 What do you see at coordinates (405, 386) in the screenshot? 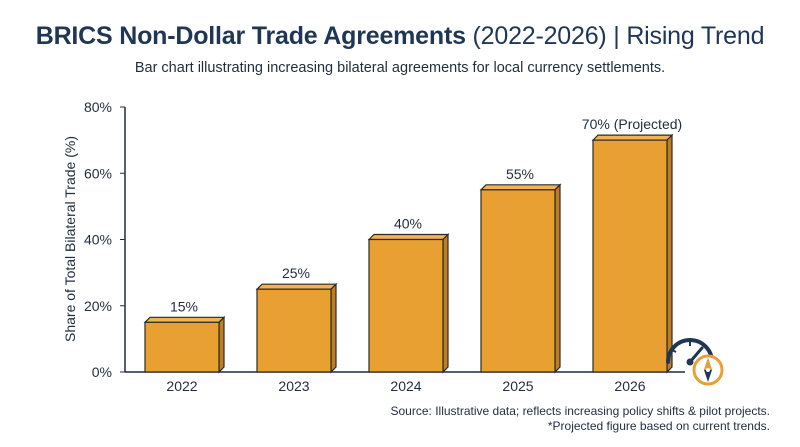
I see `x-tick-label: 2024` at bounding box center [405, 386].